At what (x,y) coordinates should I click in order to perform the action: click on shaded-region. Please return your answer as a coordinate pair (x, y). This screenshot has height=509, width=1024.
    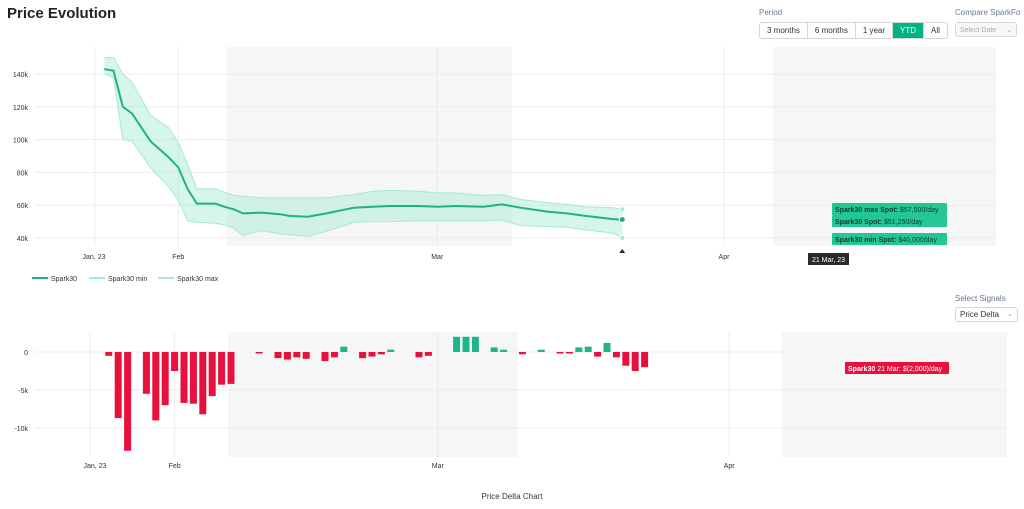
    Looking at the image, I should click on (894, 394).